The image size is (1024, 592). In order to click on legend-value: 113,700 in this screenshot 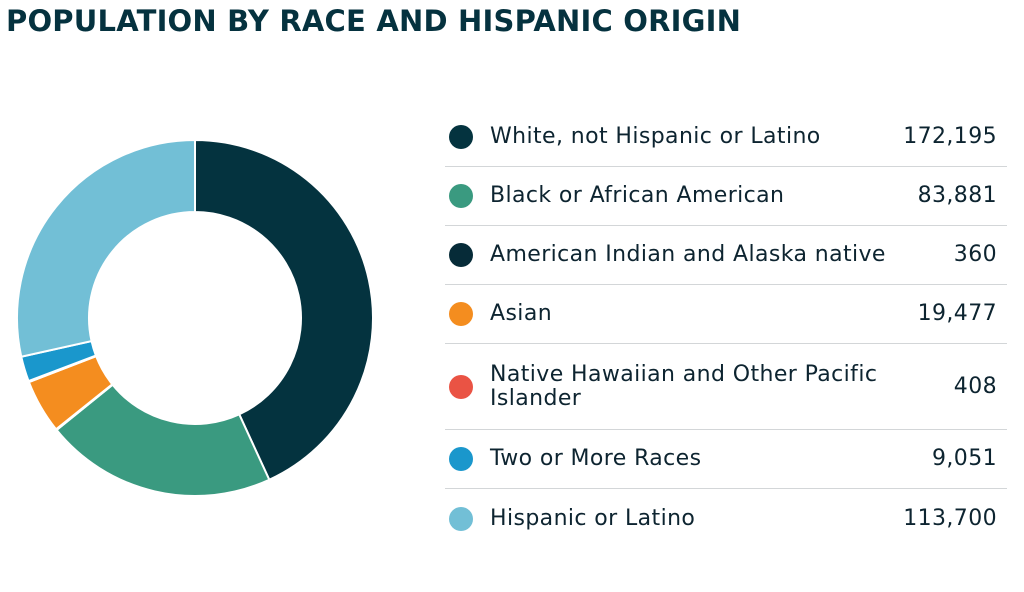, I will do `click(950, 518)`.